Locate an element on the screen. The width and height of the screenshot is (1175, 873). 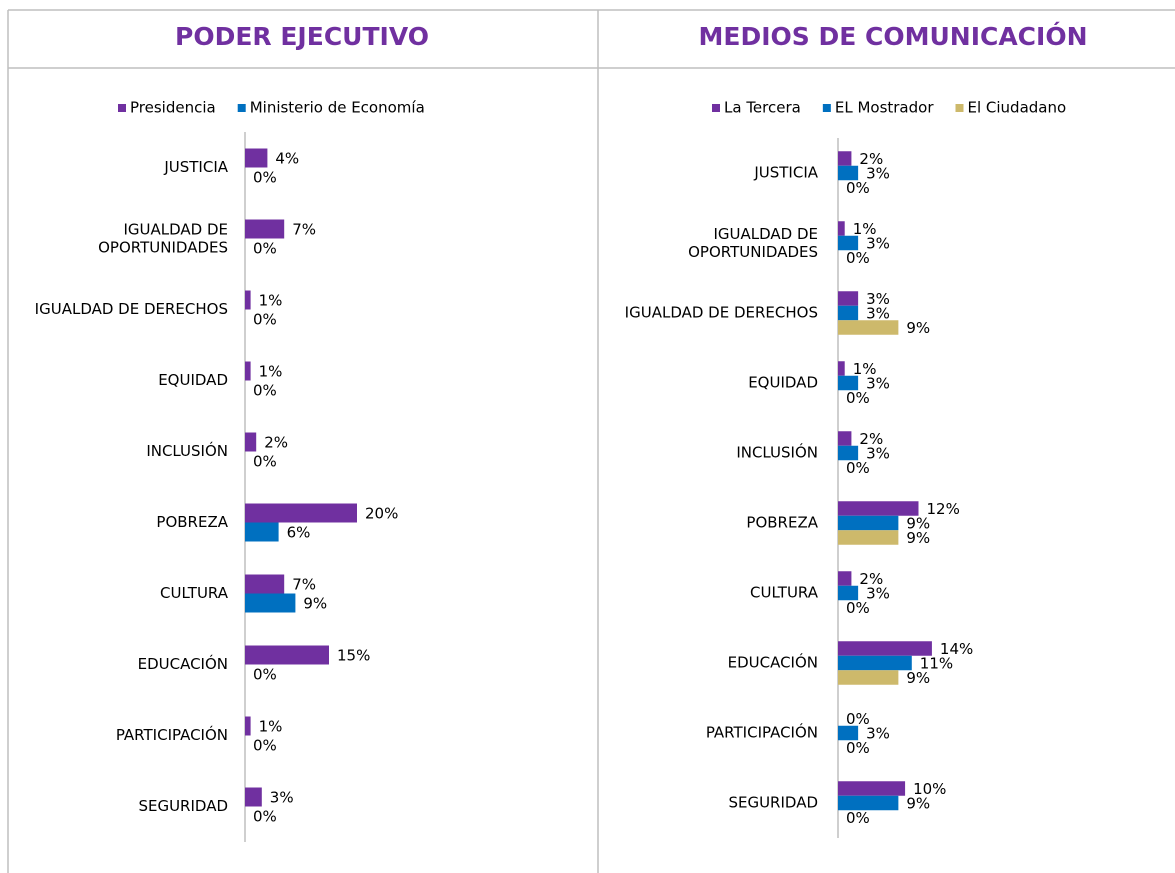
data-label: 7% is located at coordinates (304, 230).